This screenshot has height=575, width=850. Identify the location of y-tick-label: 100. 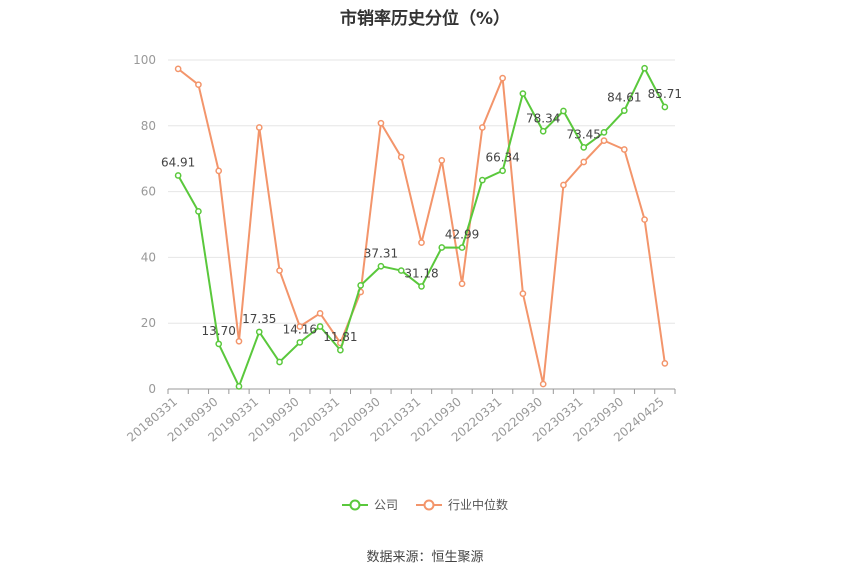
(144, 60).